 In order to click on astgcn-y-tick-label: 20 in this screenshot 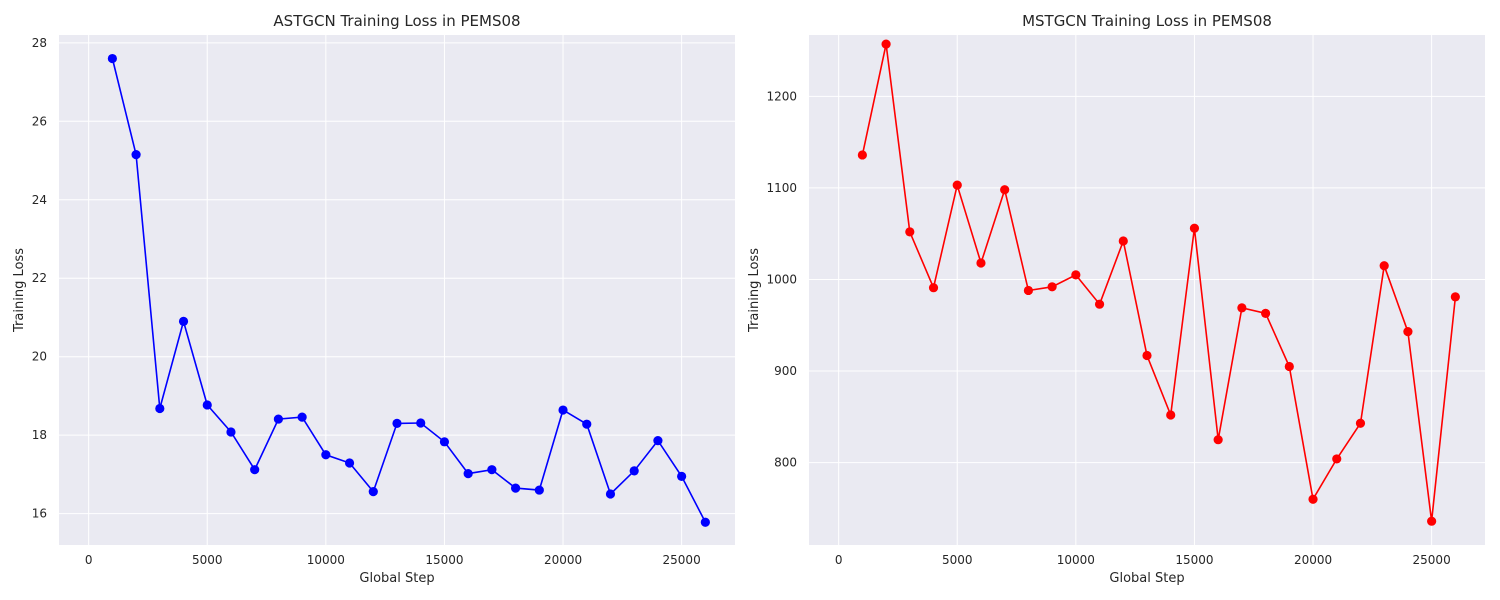, I will do `click(39, 357)`.